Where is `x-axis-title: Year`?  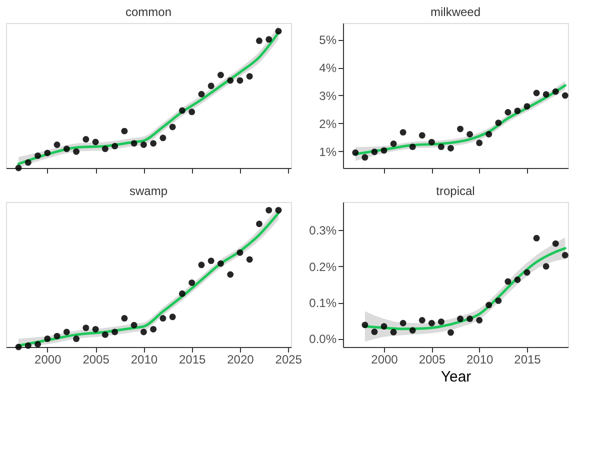
x-axis-title: Year is located at coordinates (456, 377).